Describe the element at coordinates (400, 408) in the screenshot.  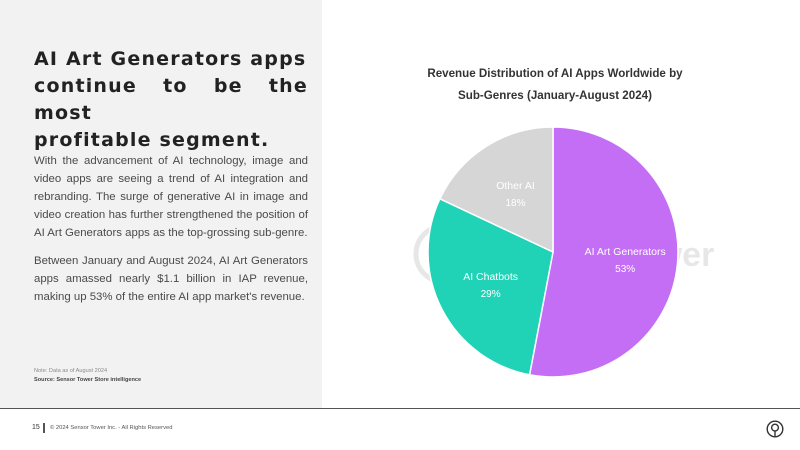
I see `footer-divider` at that location.